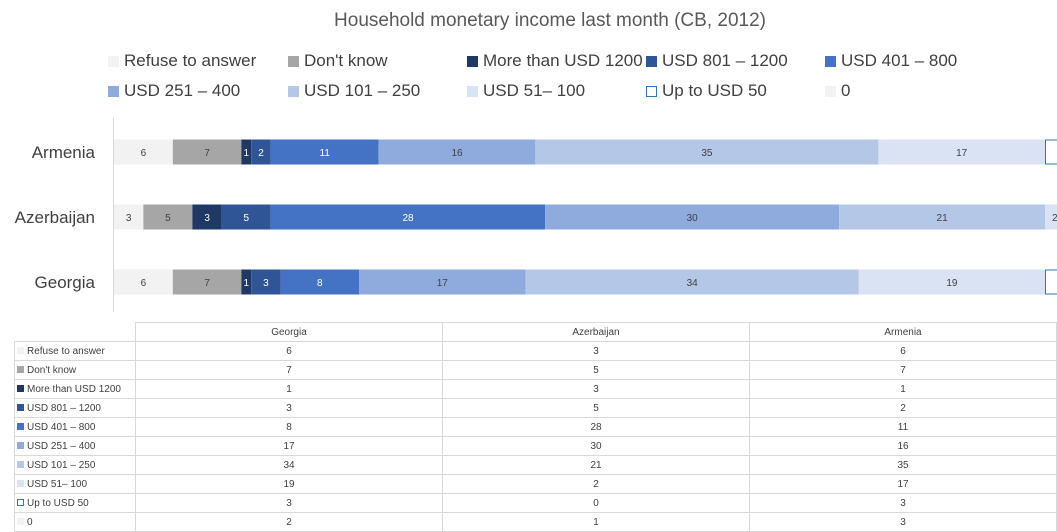  What do you see at coordinates (596, 503) in the screenshot?
I see `table-cell: 0` at bounding box center [596, 503].